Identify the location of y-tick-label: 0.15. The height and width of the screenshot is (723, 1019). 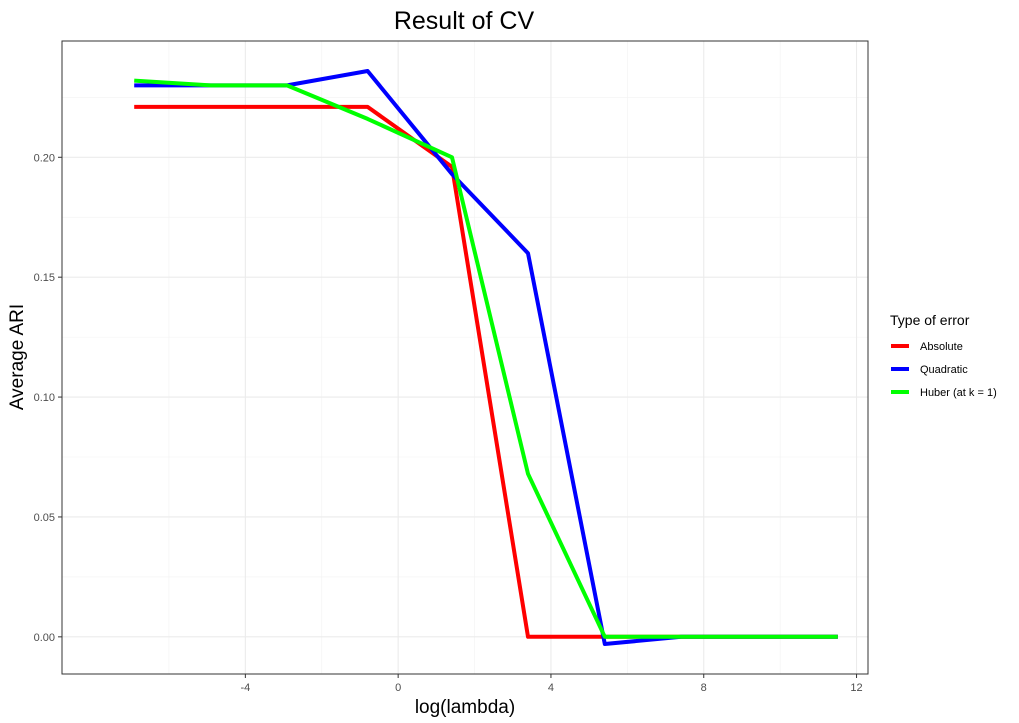
(44, 278).